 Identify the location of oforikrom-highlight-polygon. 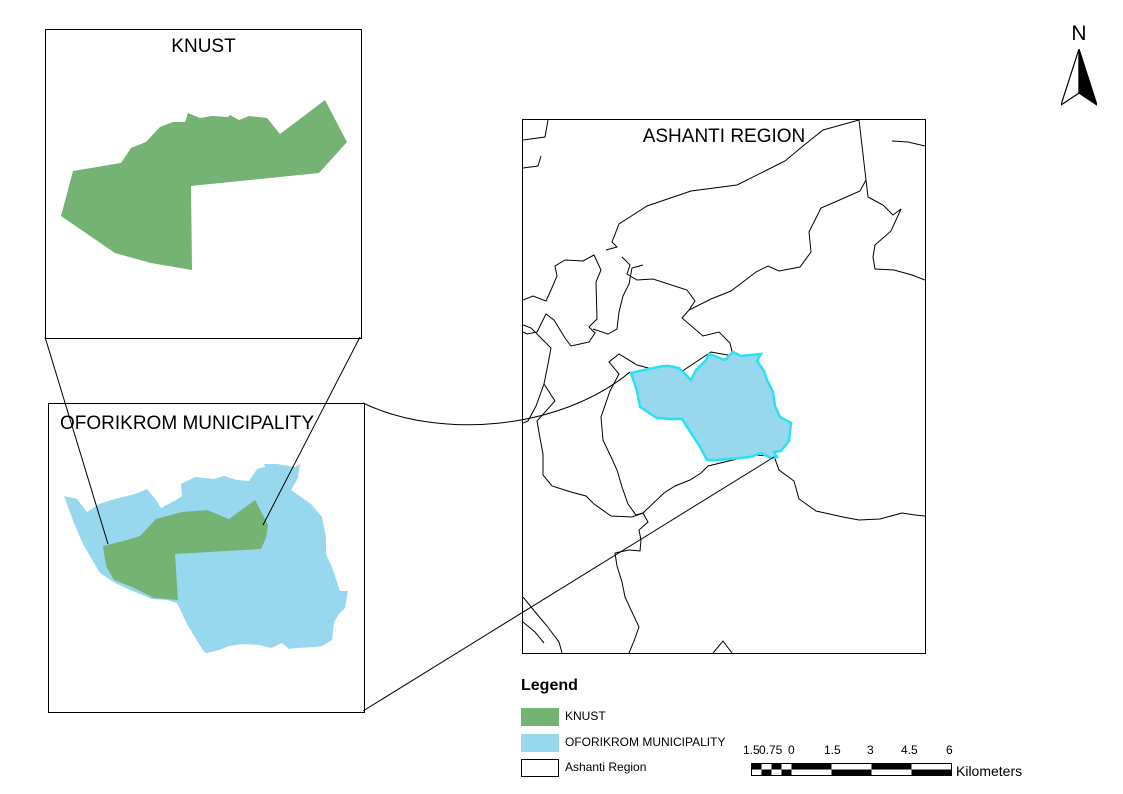
(711, 406).